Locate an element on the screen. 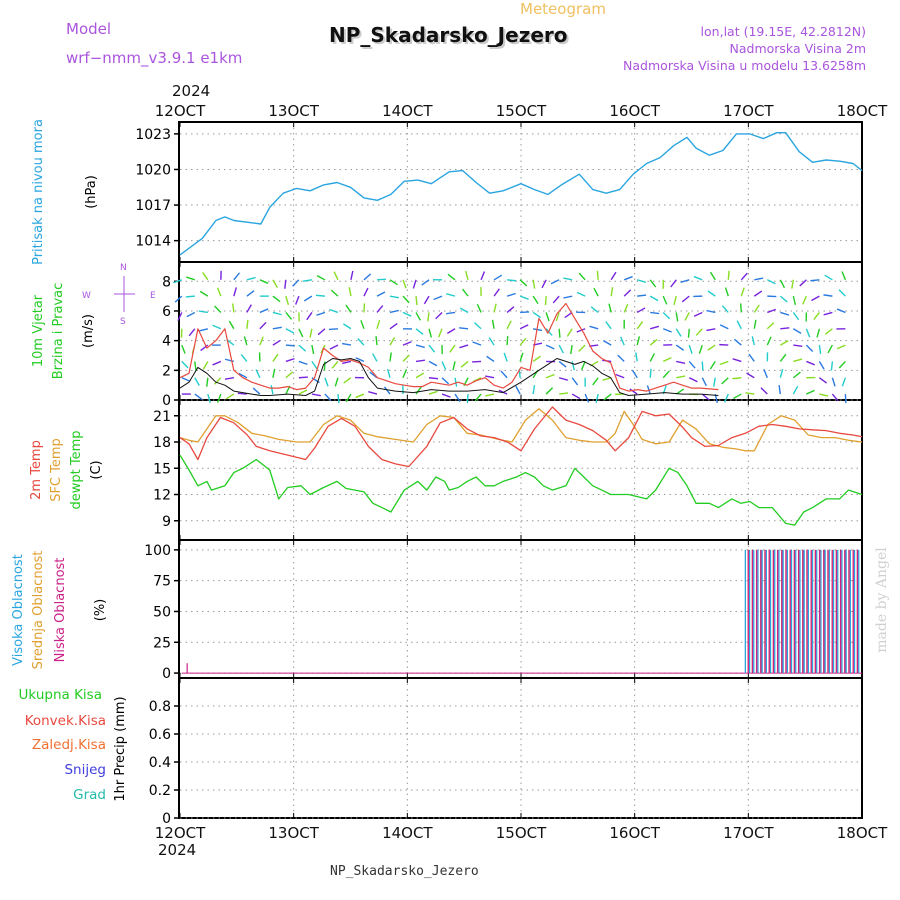 The height and width of the screenshot is (900, 900). pressure-ylabel: Pritisak na nivou mora is located at coordinates (38, 192).